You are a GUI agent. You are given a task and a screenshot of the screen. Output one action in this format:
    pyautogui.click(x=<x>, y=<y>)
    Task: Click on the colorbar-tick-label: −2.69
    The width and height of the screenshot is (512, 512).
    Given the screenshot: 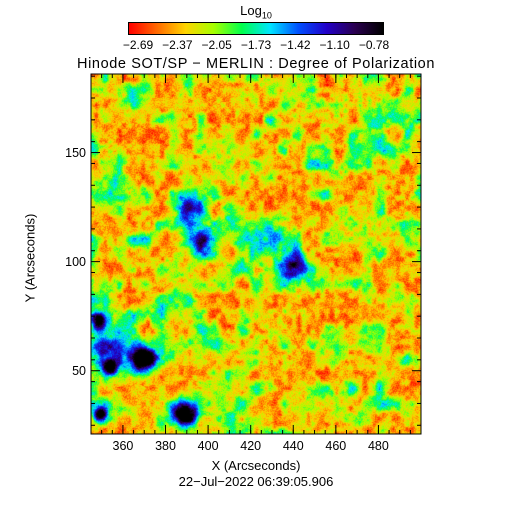 What is the action you would take?
    pyautogui.click(x=138, y=45)
    